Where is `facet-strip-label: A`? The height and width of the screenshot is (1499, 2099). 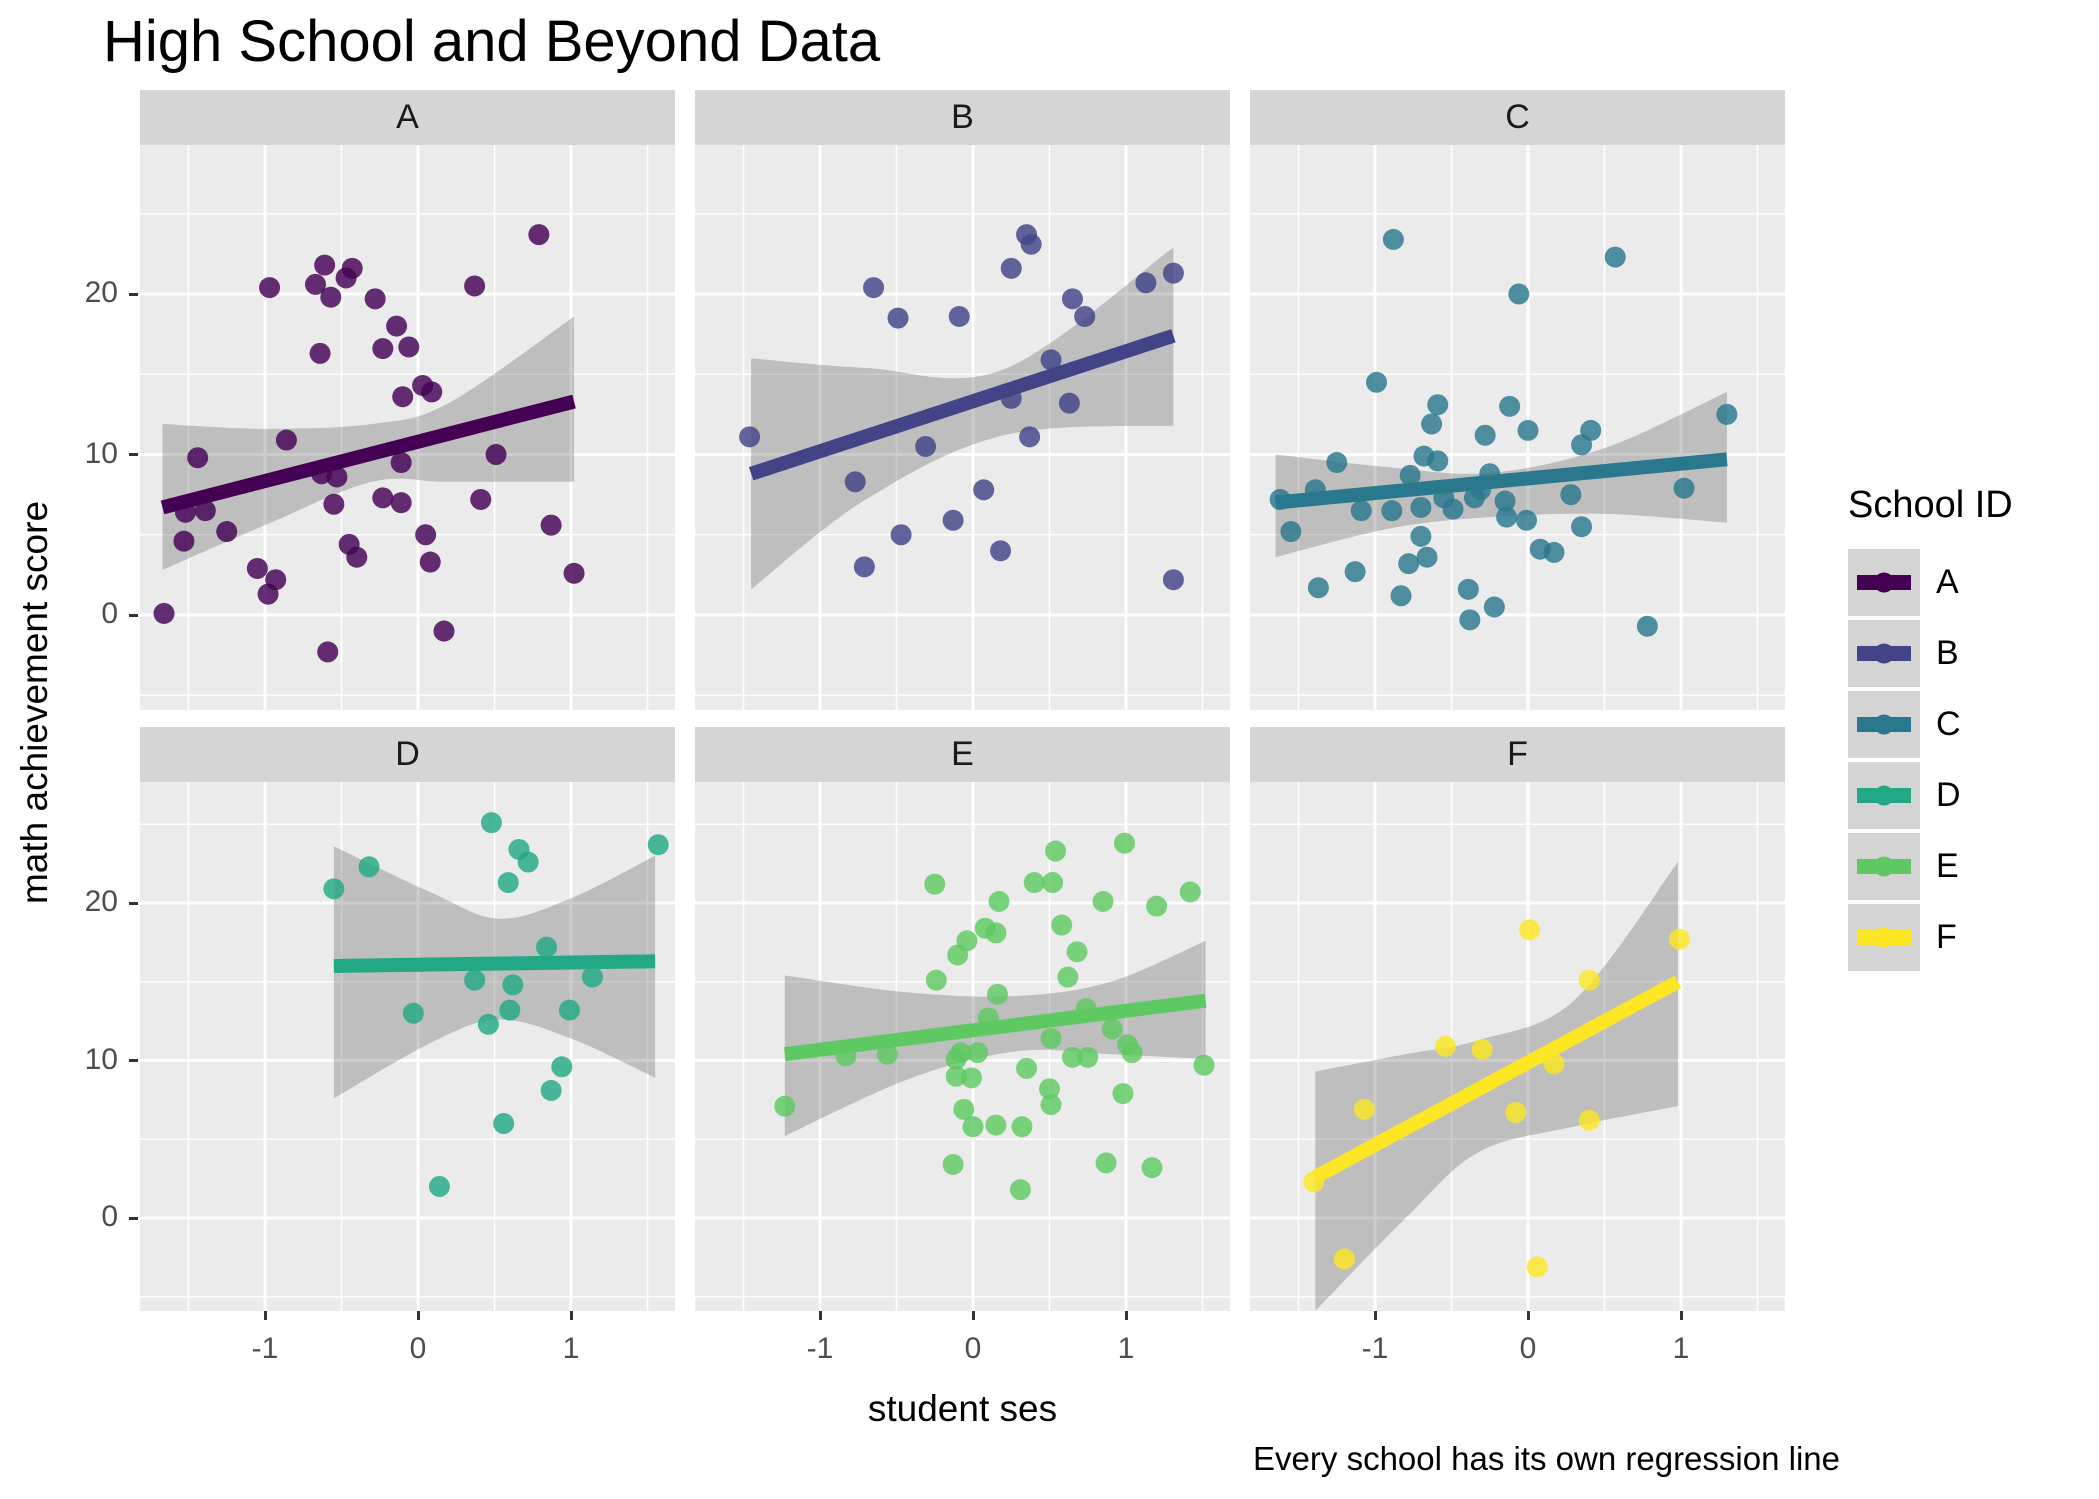 facet-strip-label: A is located at coordinates (407, 117).